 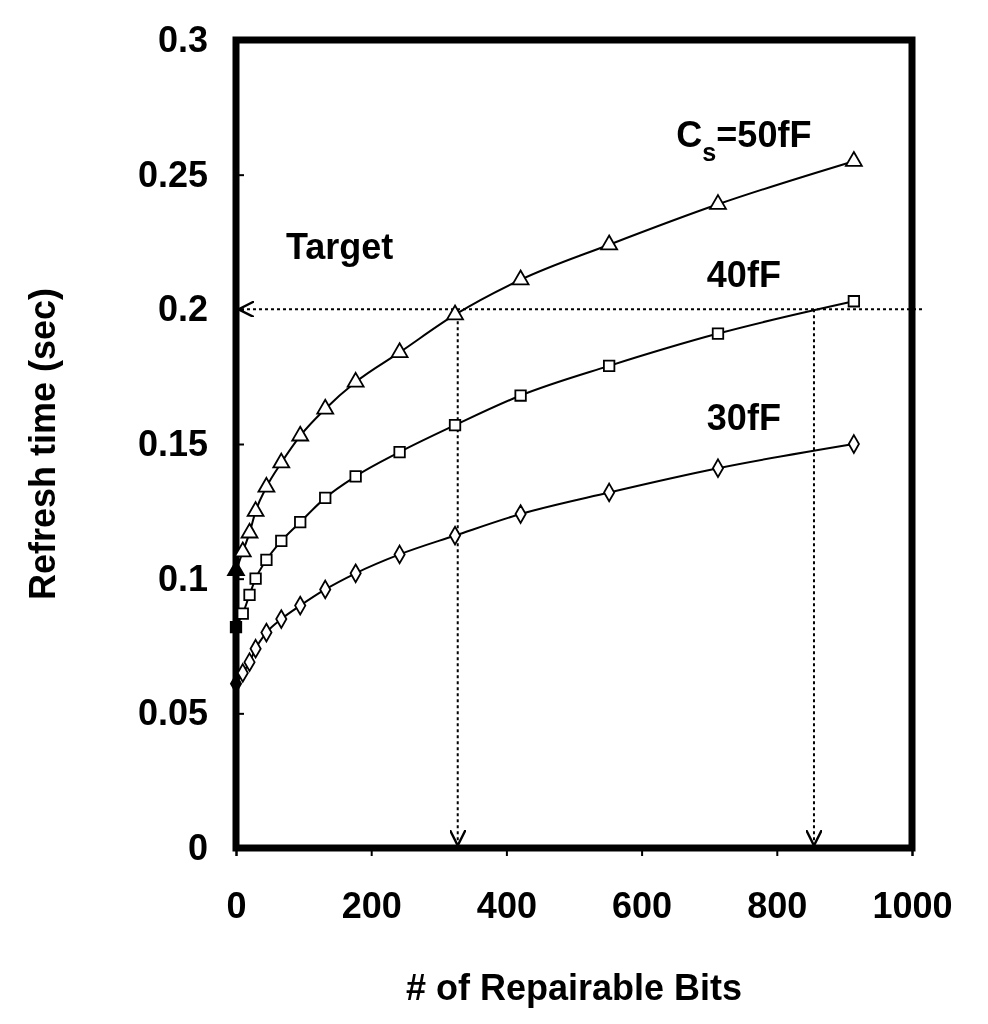 What do you see at coordinates (197, 848) in the screenshot?
I see `y-tick-label: 0` at bounding box center [197, 848].